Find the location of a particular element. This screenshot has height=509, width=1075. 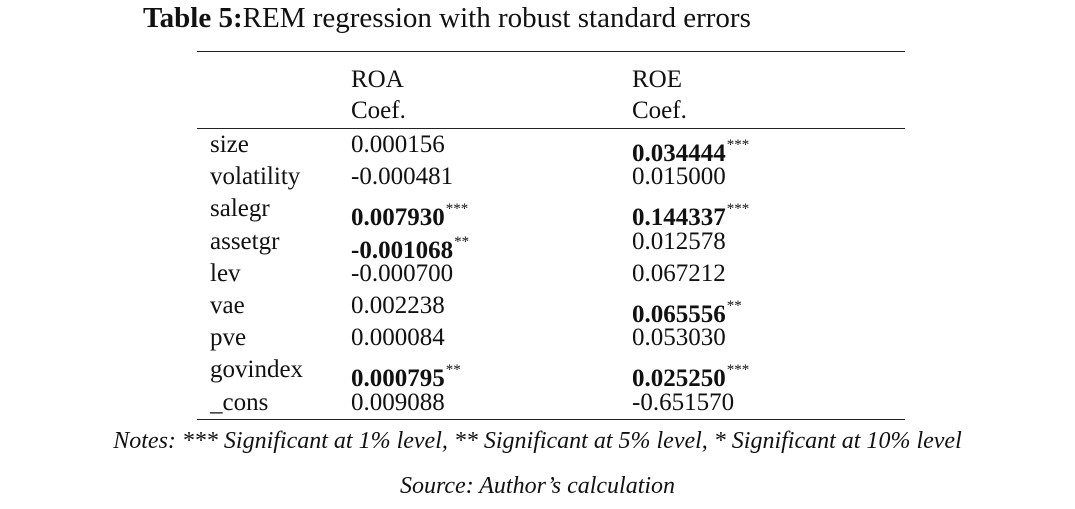

roe-coef-value: 0.144337 is located at coordinates (679, 218).